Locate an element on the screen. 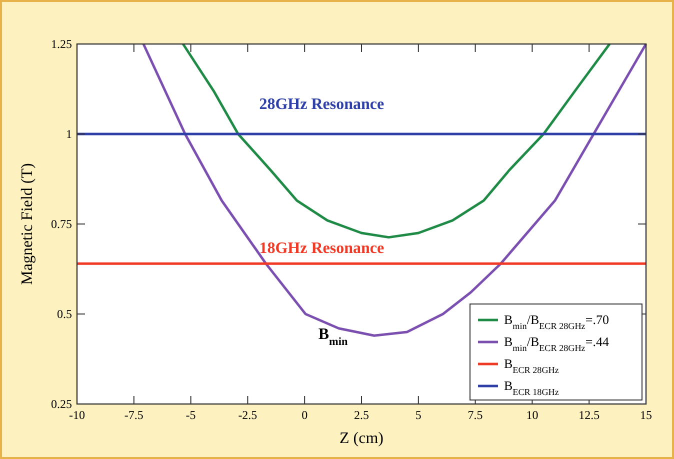  legend-label: B$_{min}$/B$_{ECR 28GHz}$=.44 is located at coordinates (557, 343).